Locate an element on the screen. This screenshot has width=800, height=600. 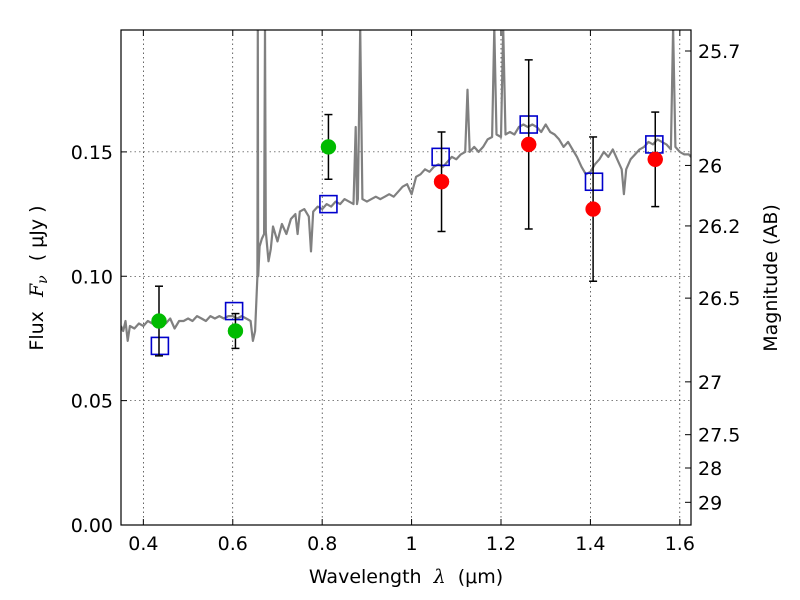
mag-tick-label: 28 is located at coordinates (710, 469).